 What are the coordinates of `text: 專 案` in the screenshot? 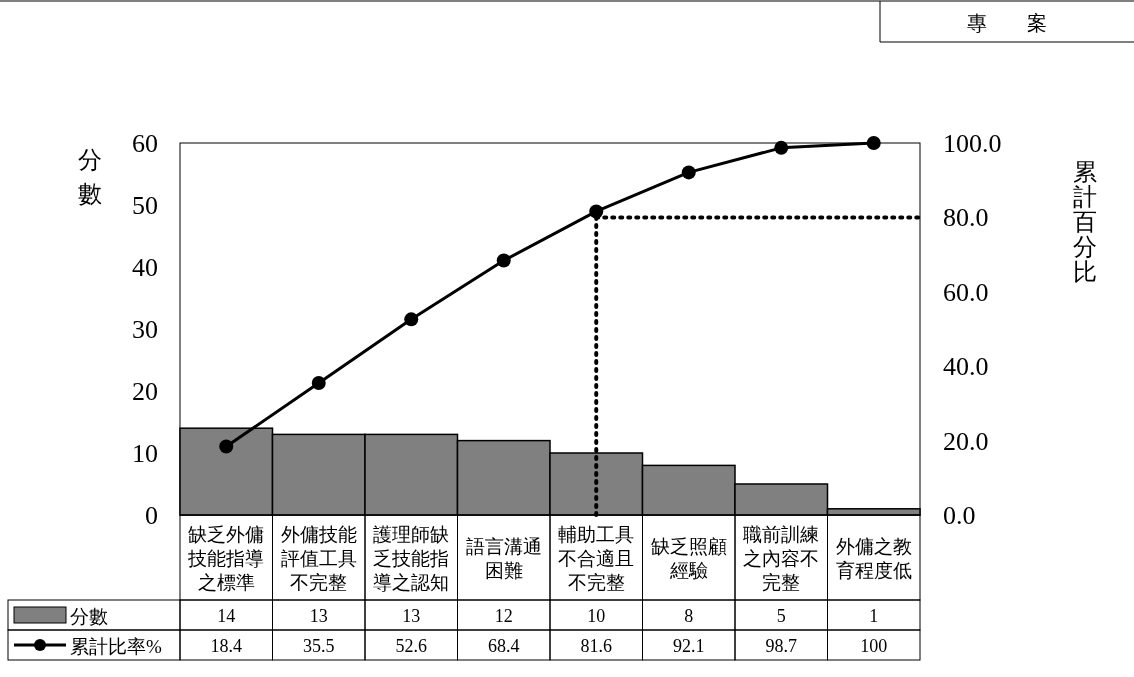 It's located at (1007, 23).